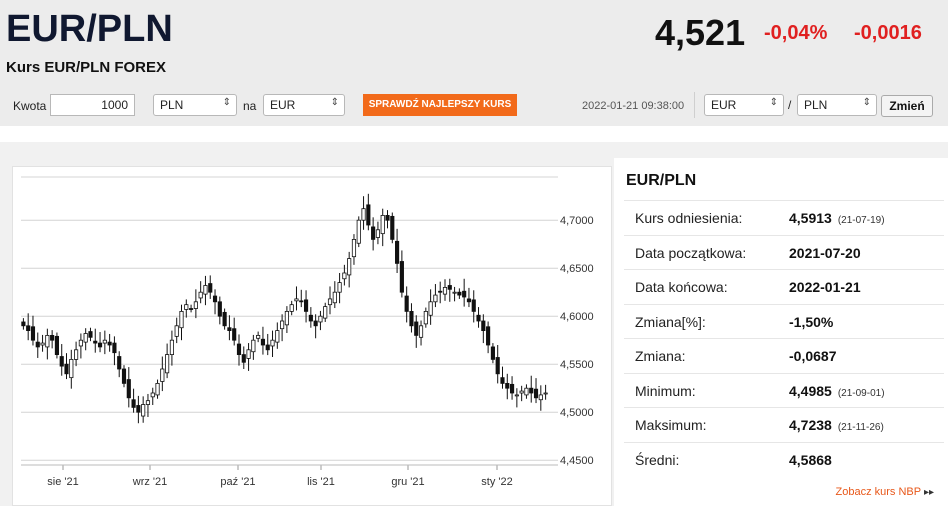 The image size is (948, 512). I want to click on stats-title: EUR/PLN, so click(661, 180).